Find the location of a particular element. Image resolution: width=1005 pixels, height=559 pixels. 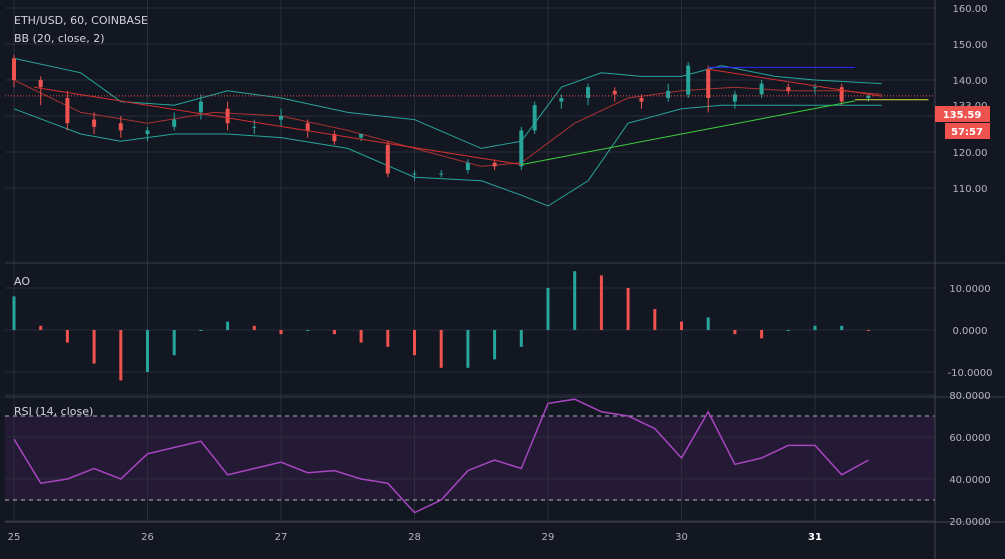

x-tick-label: 28 is located at coordinates (414, 537).